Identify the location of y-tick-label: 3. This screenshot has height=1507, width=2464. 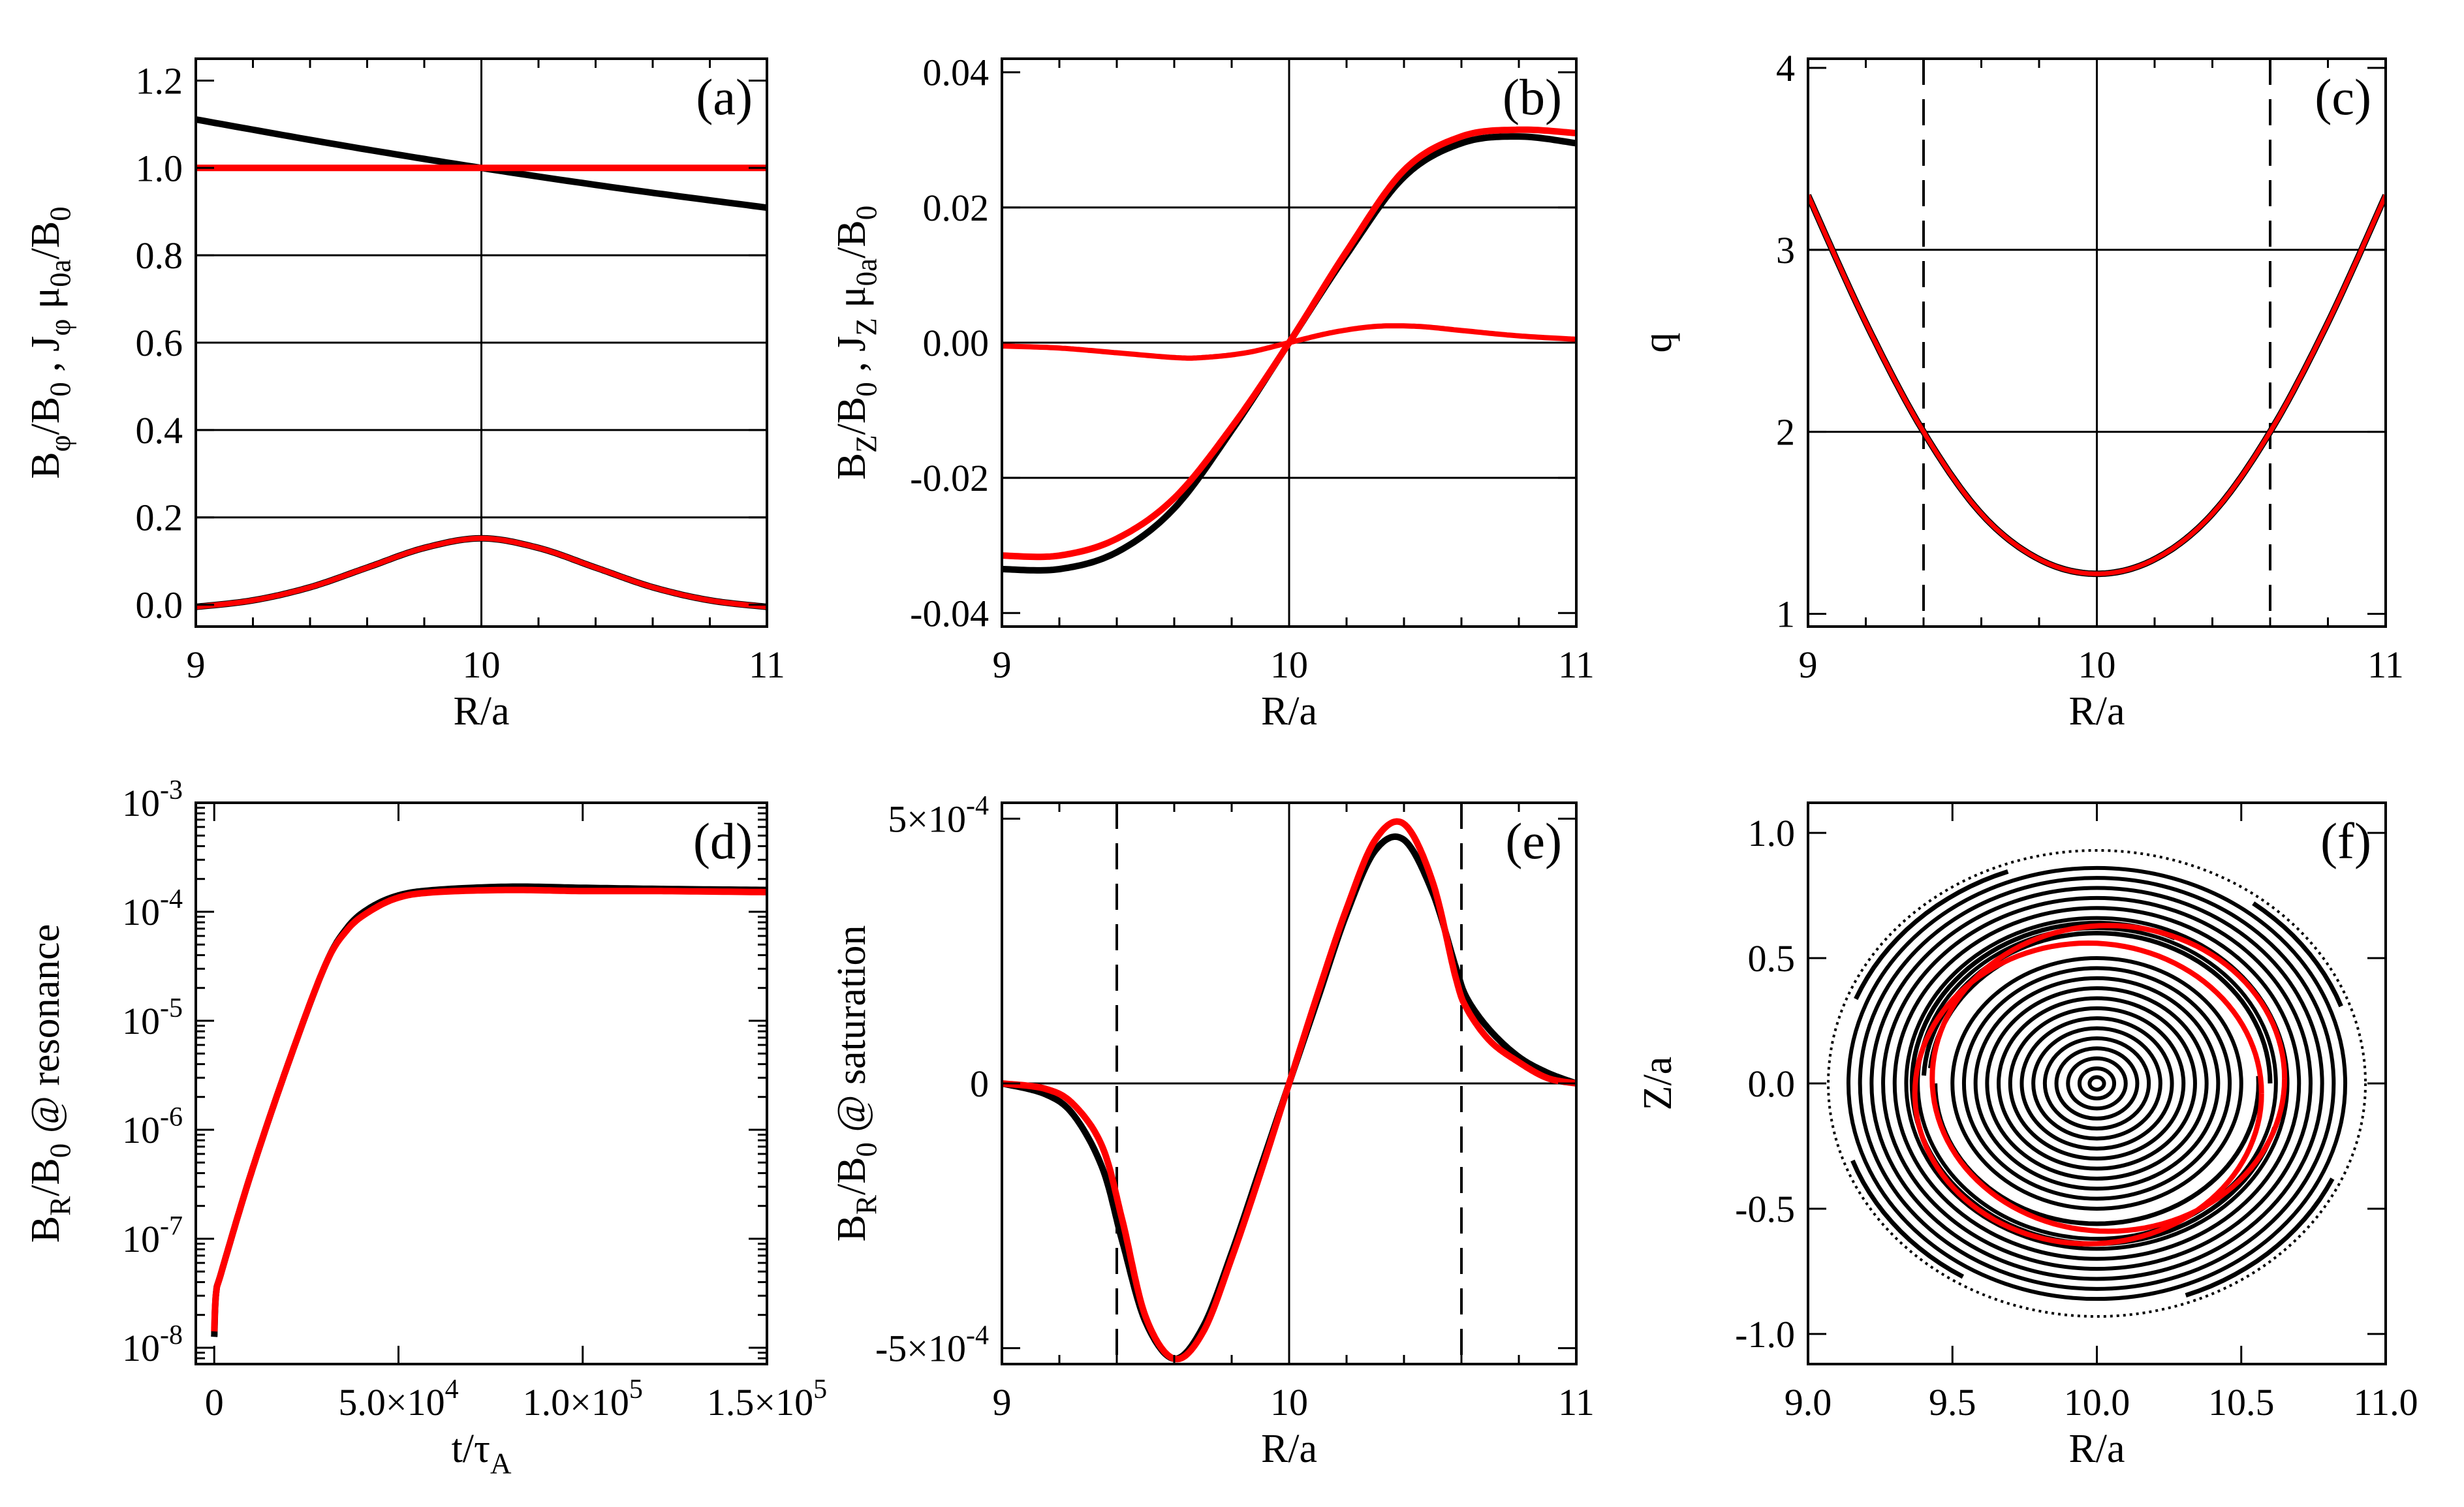
(1785, 250).